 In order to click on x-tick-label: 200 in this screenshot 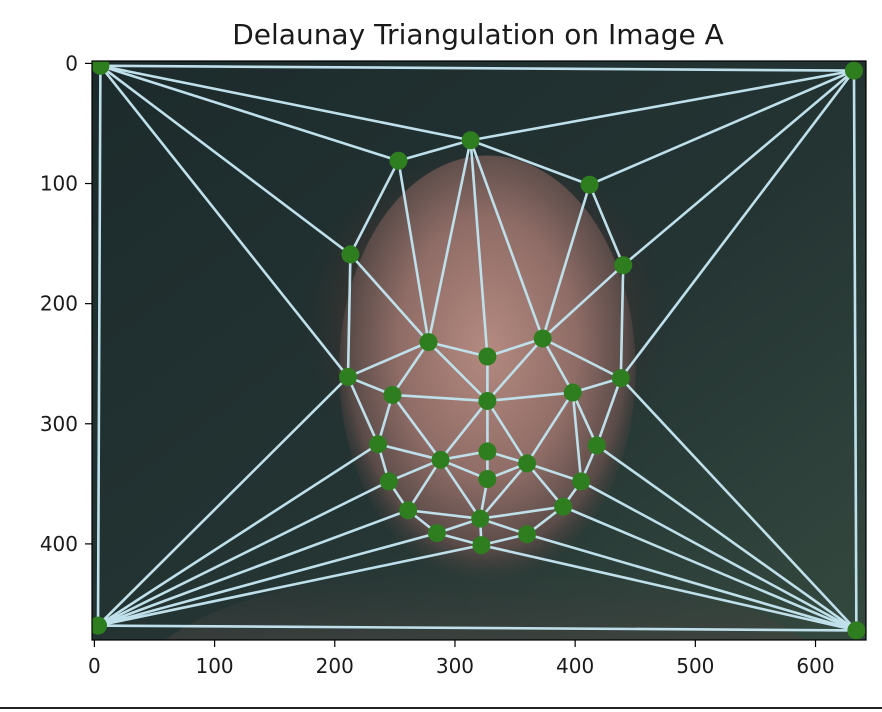, I will do `click(335, 666)`.